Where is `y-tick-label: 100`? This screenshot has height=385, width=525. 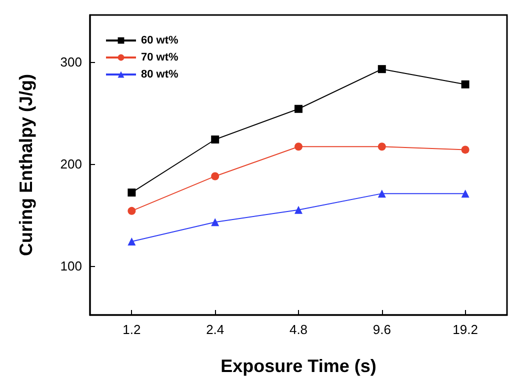 y-tick-label: 100 is located at coordinates (71, 266).